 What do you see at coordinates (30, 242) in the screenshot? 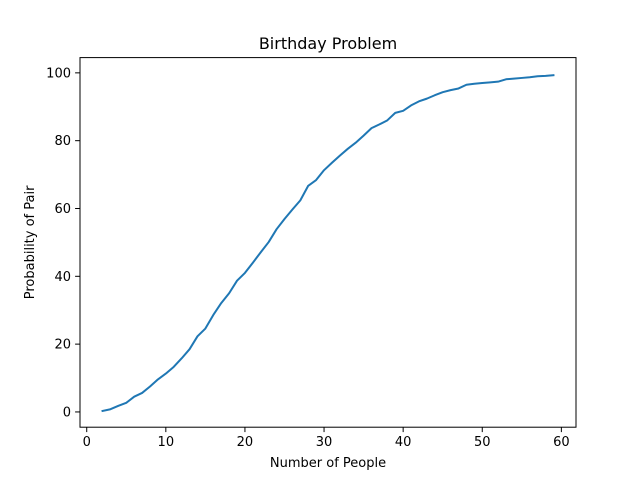
I see `y-axis-label: Probability of Pair` at bounding box center [30, 242].